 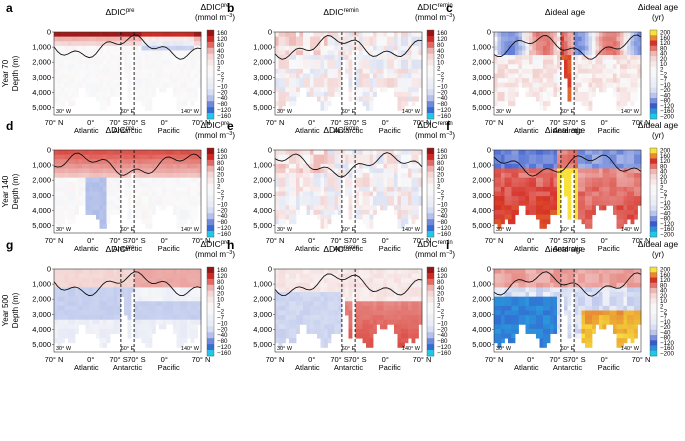 I want to click on colorbar-label: 2, so click(x=219, y=187).